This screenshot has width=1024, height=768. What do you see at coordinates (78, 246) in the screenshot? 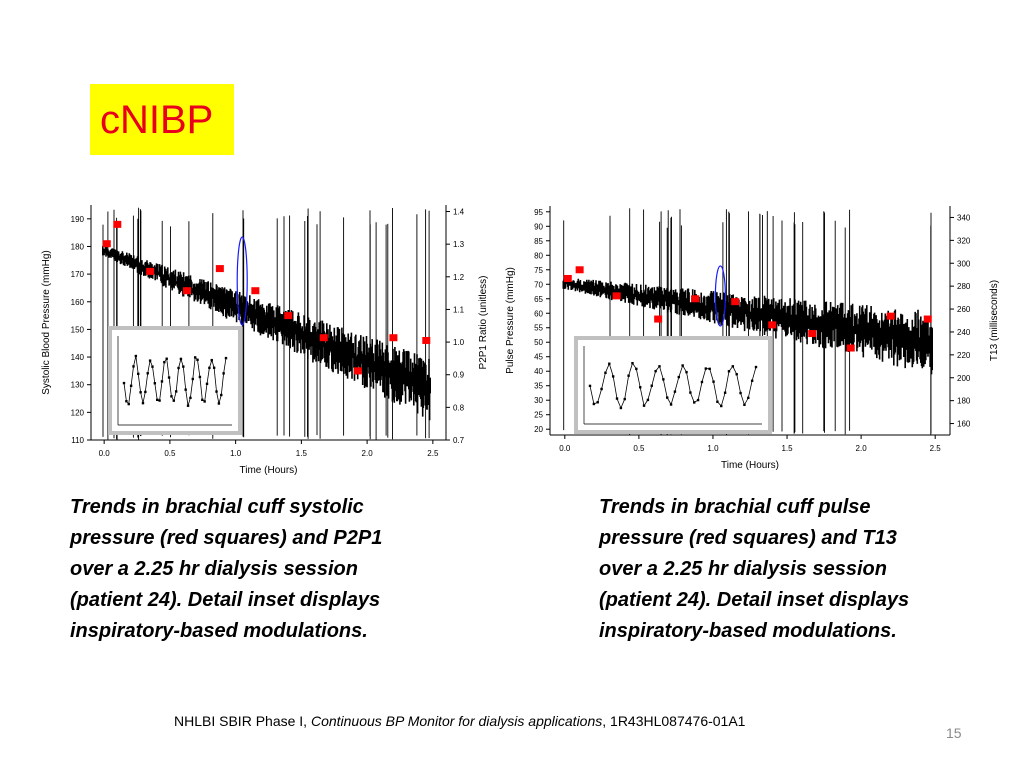
I see `y-tick-label: 180` at bounding box center [78, 246].